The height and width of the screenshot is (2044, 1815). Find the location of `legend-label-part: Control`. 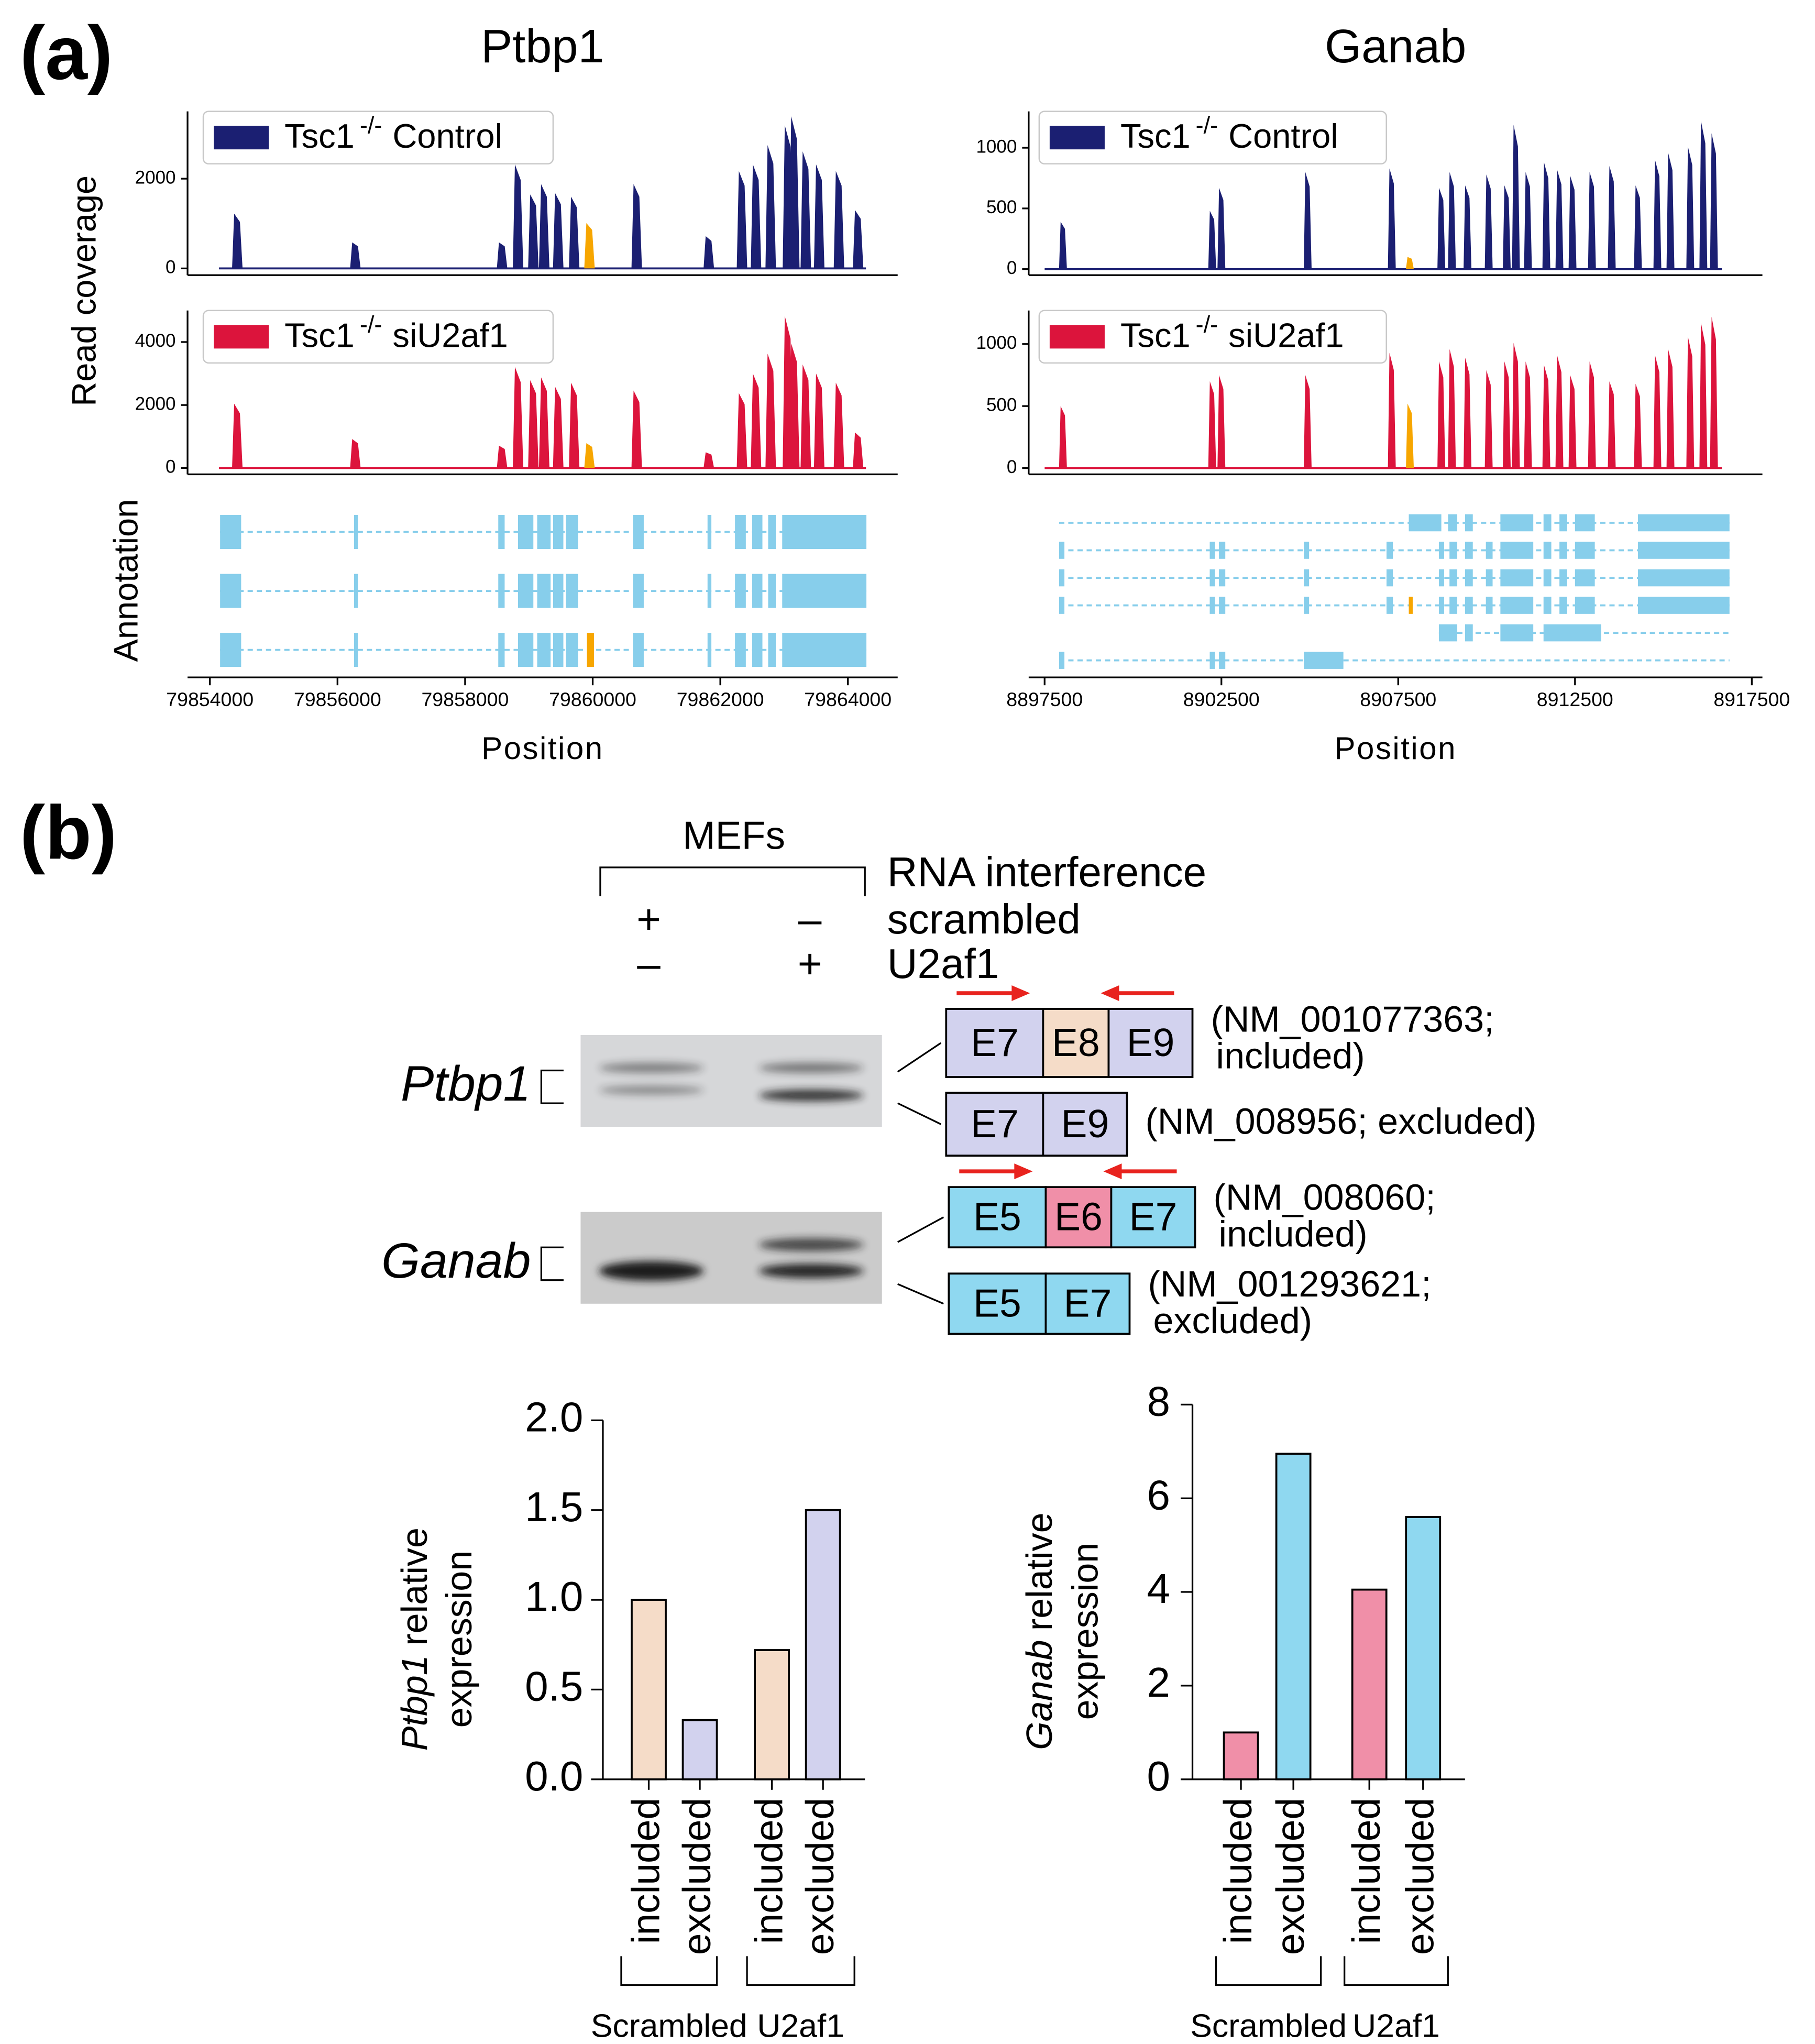

legend-label-part: Control is located at coordinates (447, 136).